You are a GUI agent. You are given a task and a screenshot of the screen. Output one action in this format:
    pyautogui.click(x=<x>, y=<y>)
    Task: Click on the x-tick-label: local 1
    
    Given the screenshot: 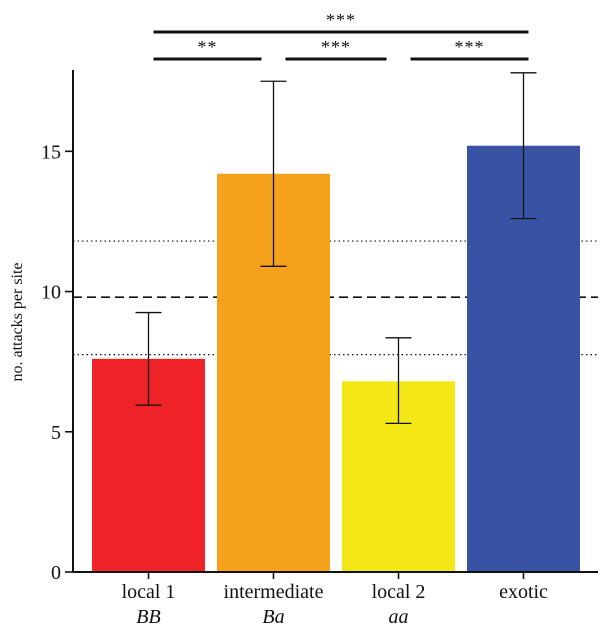 What is the action you would take?
    pyautogui.click(x=149, y=592)
    